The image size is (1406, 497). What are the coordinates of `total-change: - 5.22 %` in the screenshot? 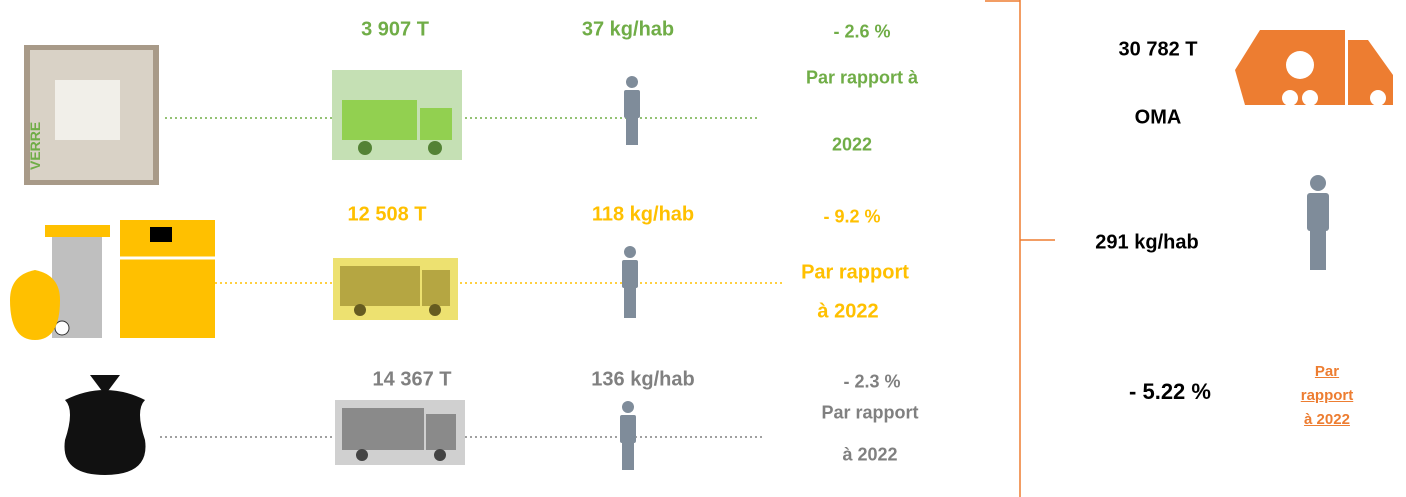 It's located at (1170, 391).